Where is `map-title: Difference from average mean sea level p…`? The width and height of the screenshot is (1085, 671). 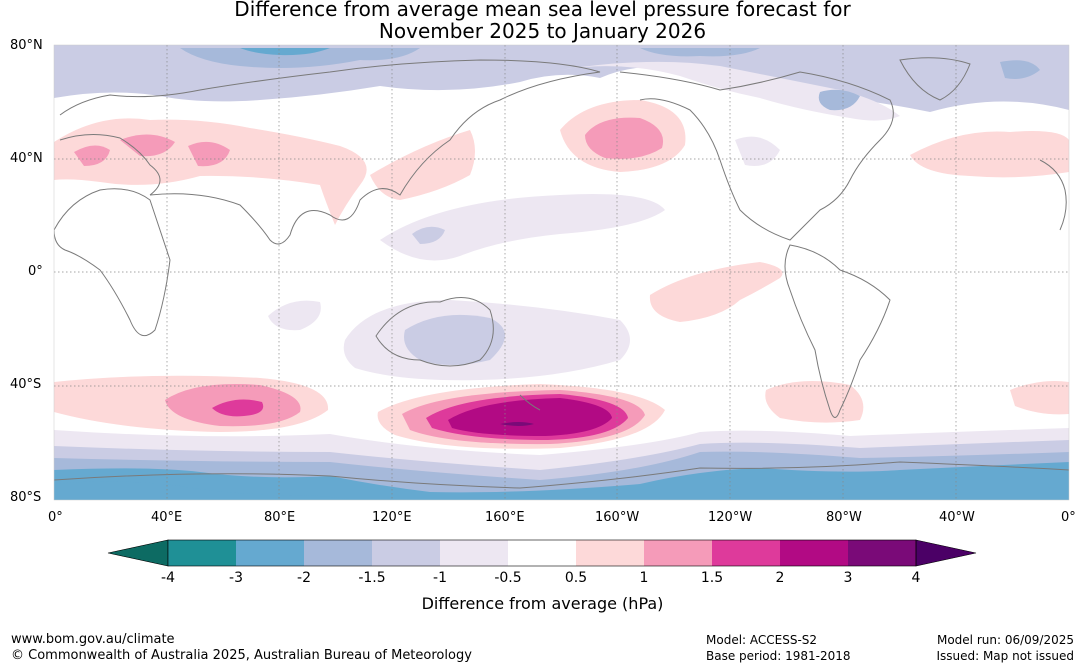
map-title: Difference from average mean sea level p… is located at coordinates (542, 21).